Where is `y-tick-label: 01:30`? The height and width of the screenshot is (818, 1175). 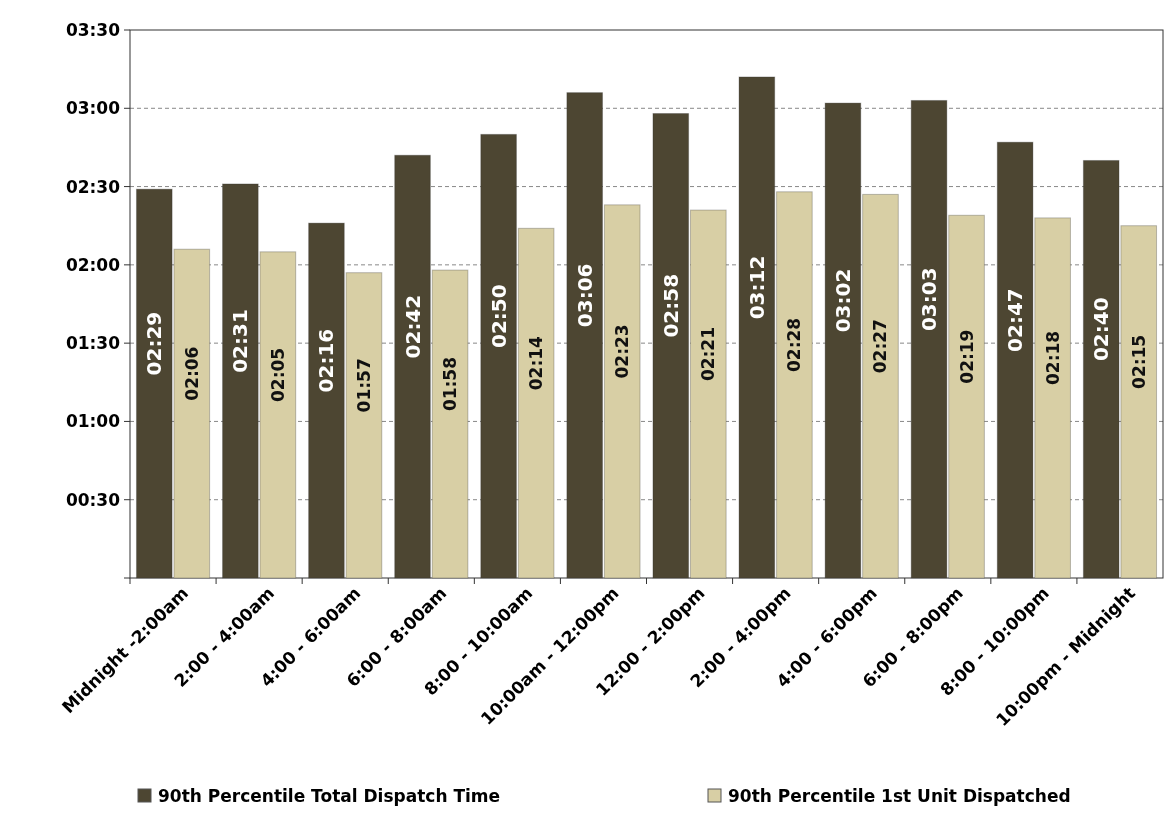
y-tick-label: 01:30 is located at coordinates (93, 343).